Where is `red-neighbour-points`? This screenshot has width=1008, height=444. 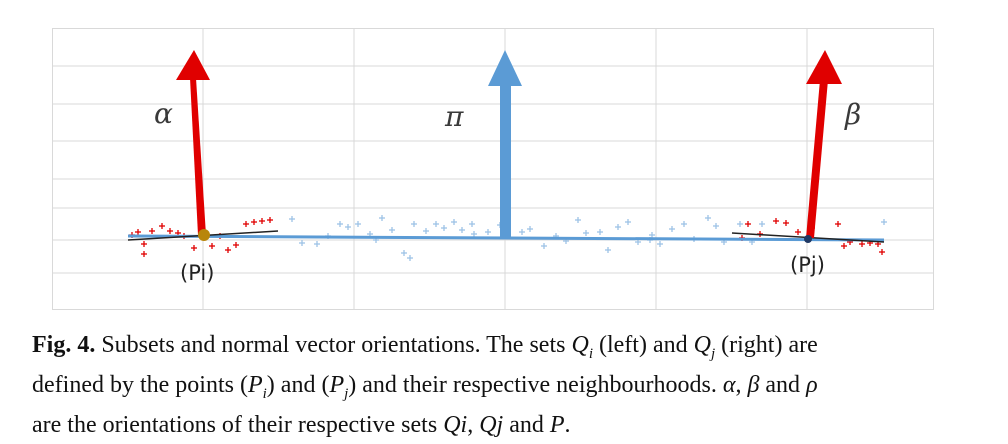 red-neighbour-points is located at coordinates (507, 237).